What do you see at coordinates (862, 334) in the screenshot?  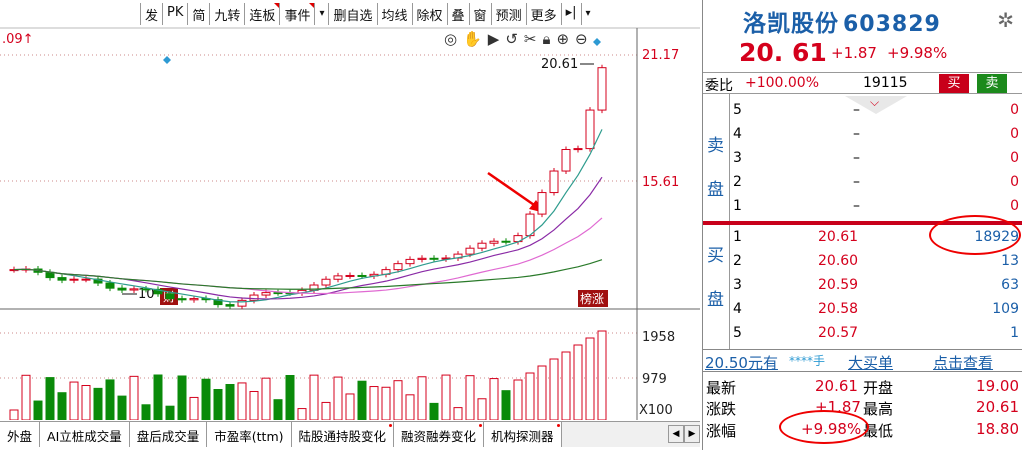 I see `bid-row-5: 5 20.57 1` at bounding box center [862, 334].